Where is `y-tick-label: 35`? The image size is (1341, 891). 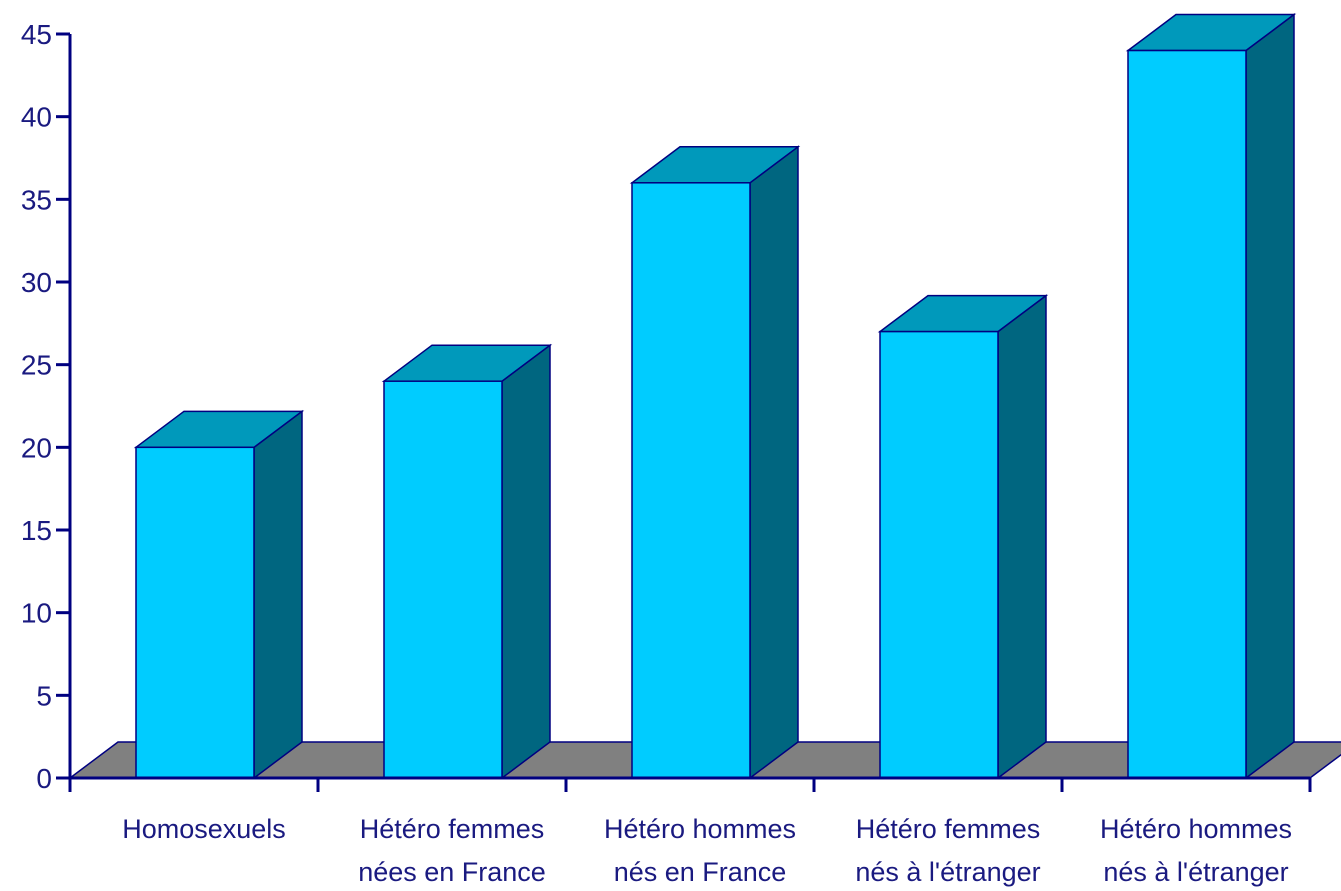 y-tick-label: 35 is located at coordinates (36, 199).